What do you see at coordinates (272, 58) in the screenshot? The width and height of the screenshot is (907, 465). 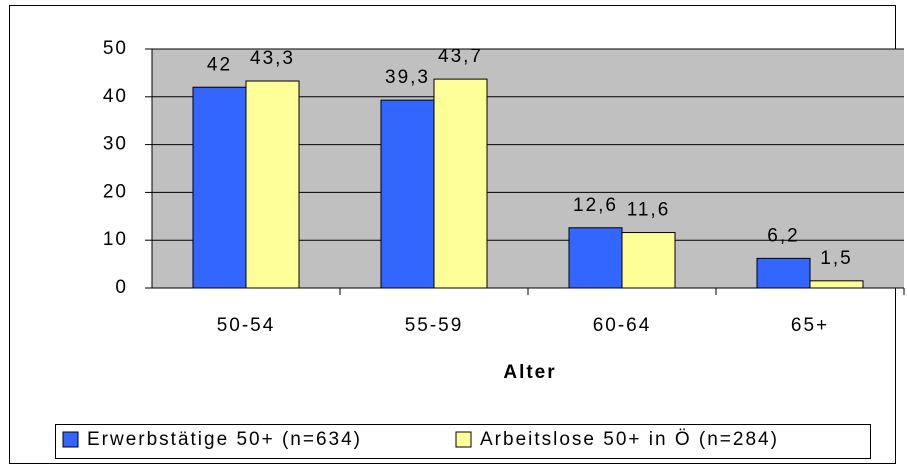 I see `data-label: 43,3` at bounding box center [272, 58].